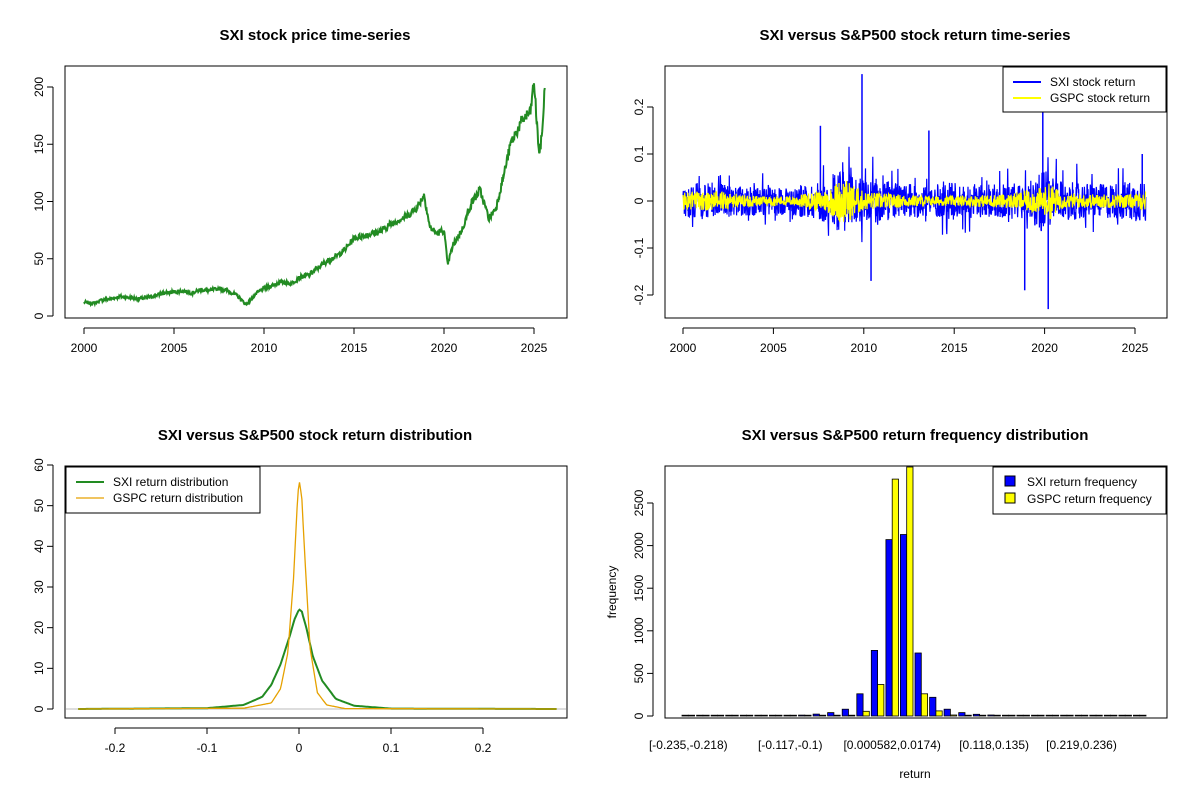 The height and width of the screenshot is (800, 1200). What do you see at coordinates (178, 498) in the screenshot?
I see `legend-label-gspc-density: GSPC return distribution` at bounding box center [178, 498].